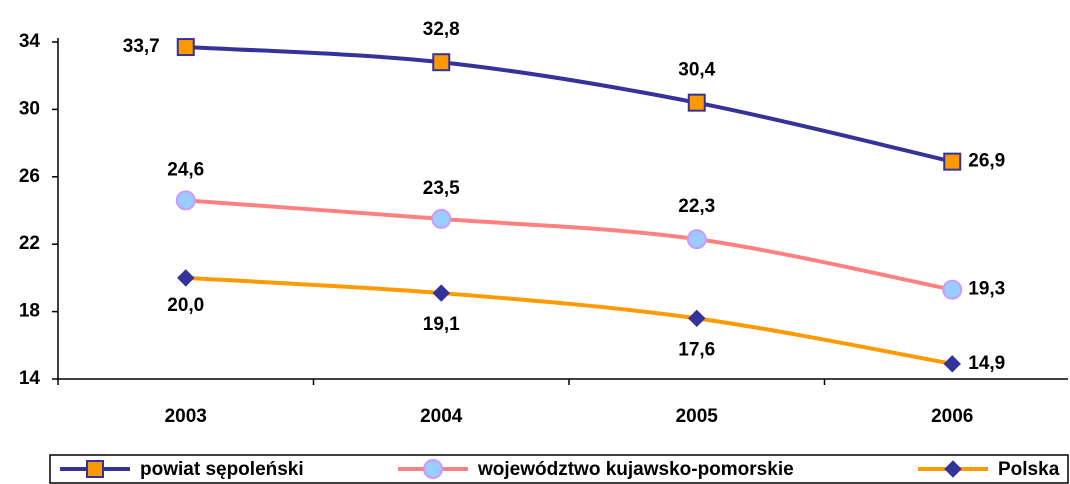  Describe the element at coordinates (697, 416) in the screenshot. I see `x-tick-label: 2005` at that location.